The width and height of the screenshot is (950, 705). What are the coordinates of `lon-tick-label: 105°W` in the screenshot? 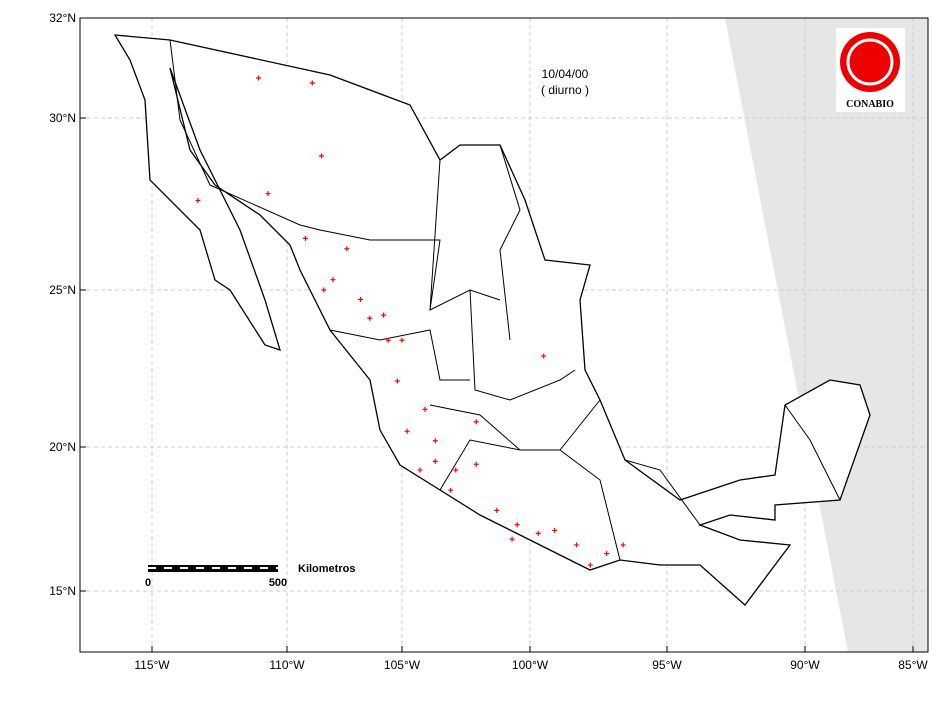 It's located at (402, 665).